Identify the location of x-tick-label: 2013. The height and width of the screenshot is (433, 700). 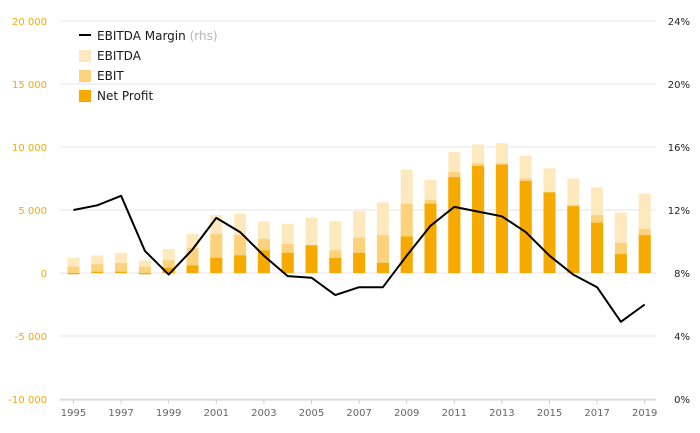
(501, 413).